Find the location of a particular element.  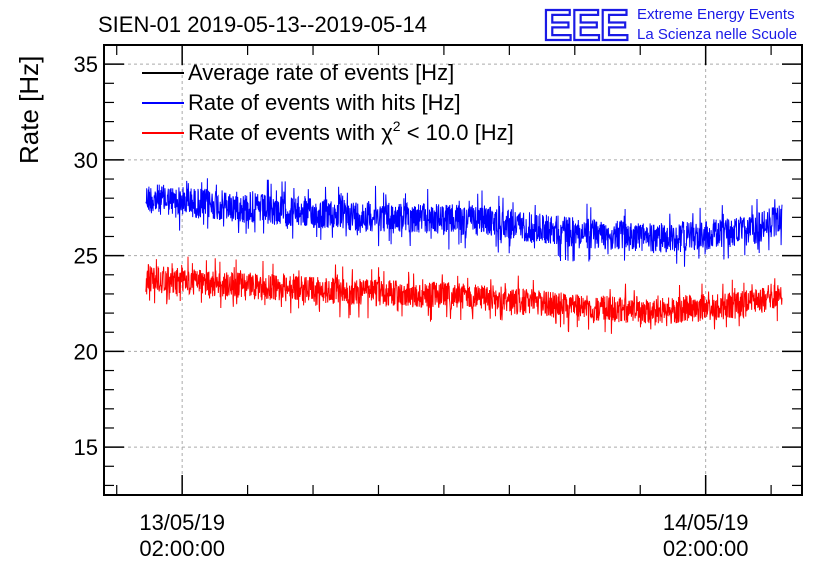

x-tick-label-date: 13/05/19 is located at coordinates (182, 522).